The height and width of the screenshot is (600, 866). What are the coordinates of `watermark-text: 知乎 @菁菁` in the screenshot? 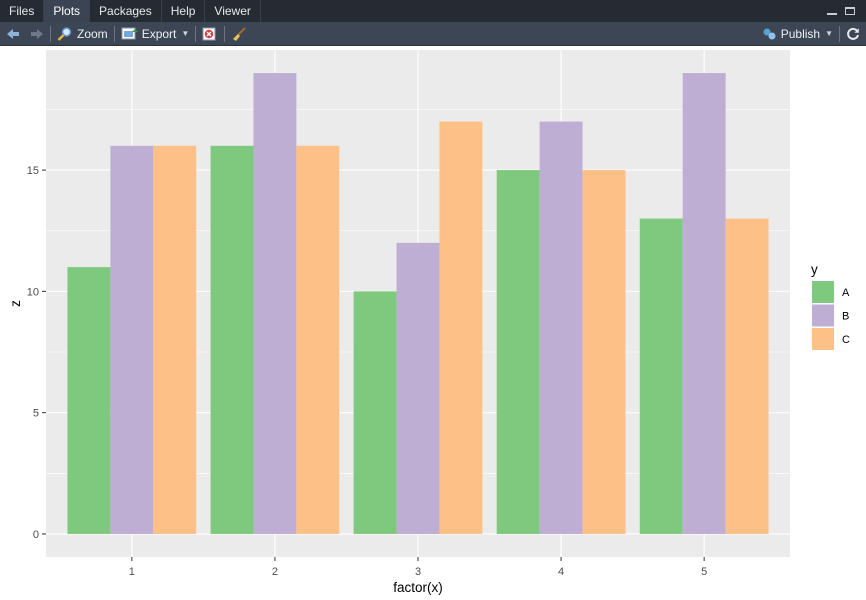 It's located at (790, 569).